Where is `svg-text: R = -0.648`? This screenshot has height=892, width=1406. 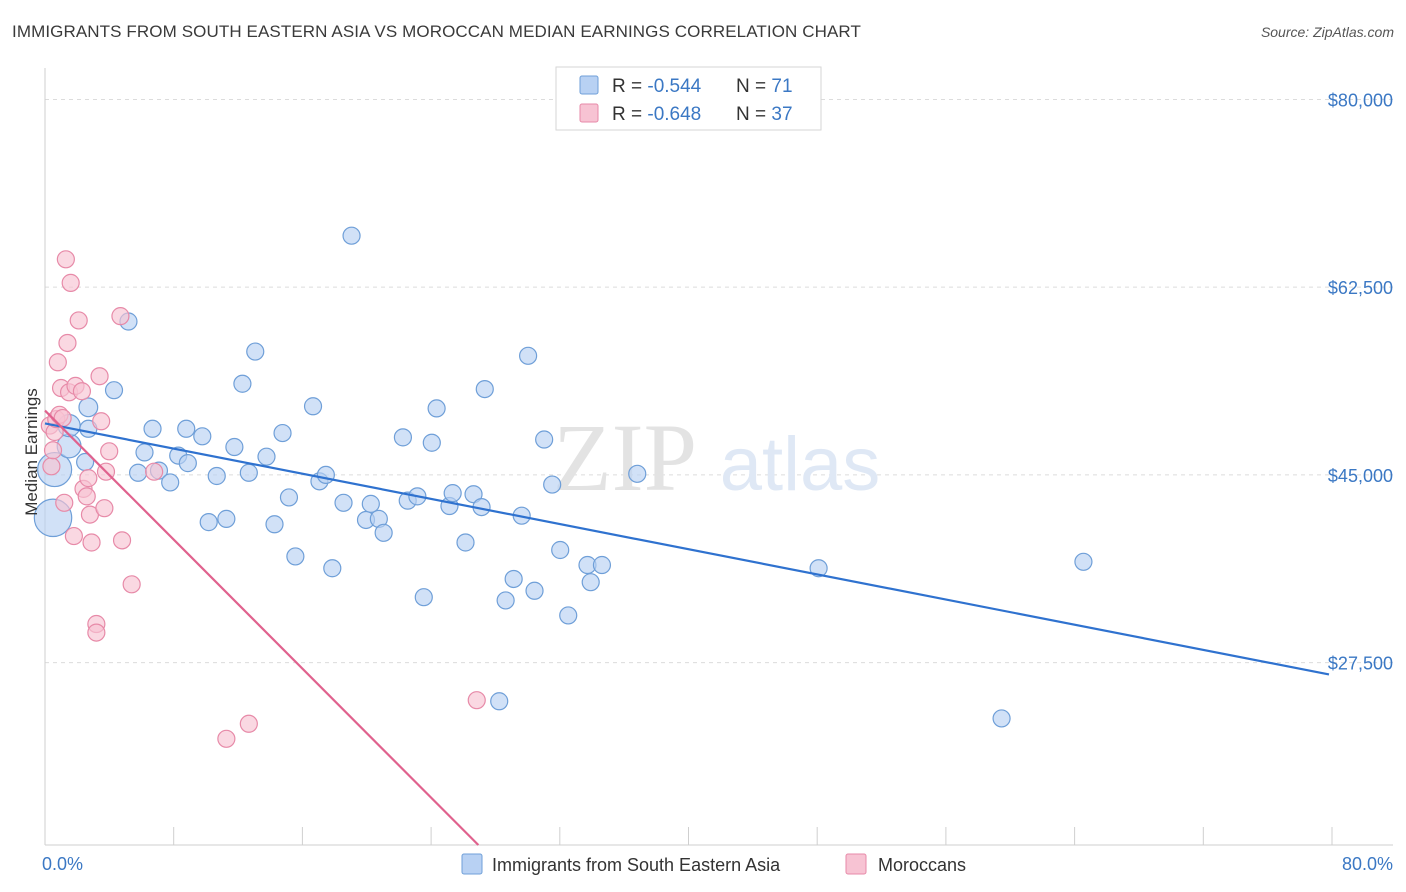
svg-text: R = -0.648 is located at coordinates (656, 114).